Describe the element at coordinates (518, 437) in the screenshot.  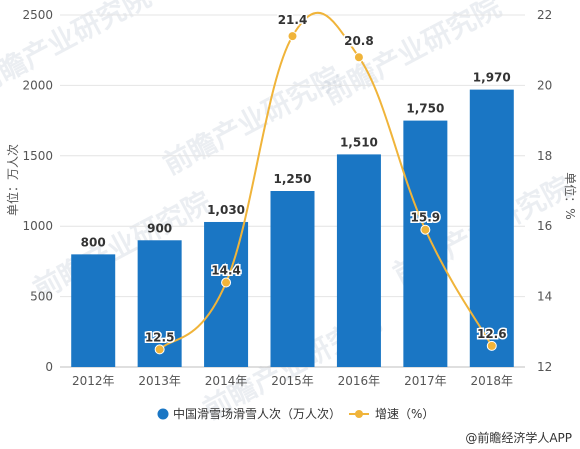
I see `source-credit: @前瞻经济学人APP` at that location.